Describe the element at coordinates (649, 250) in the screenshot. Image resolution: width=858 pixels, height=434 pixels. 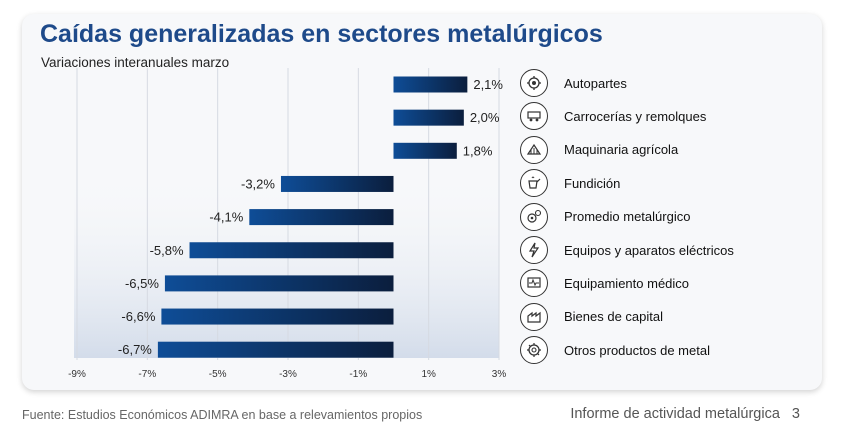
I see `legend-label: Equipos y aparatos eléctricos` at that location.